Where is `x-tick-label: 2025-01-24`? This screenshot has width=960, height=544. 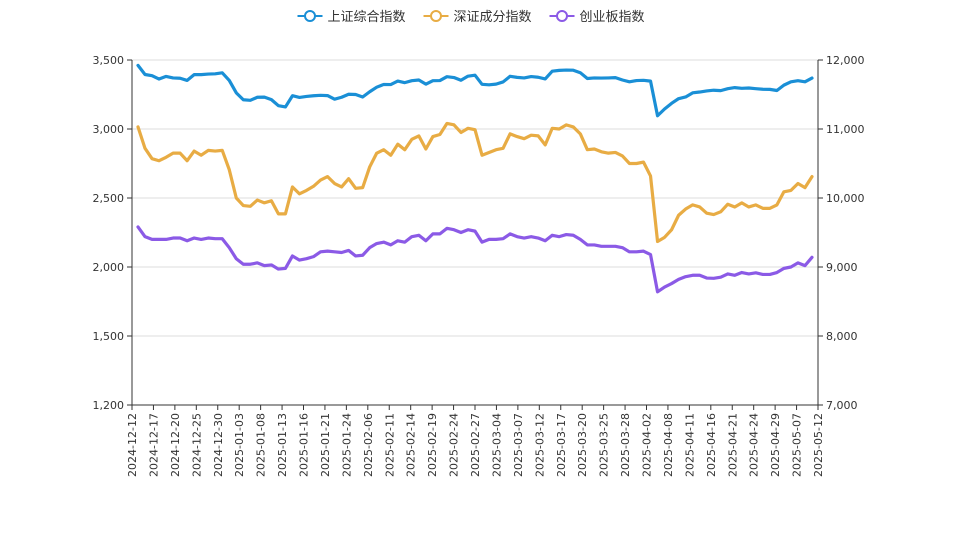 x-tick-label: 2025-01-24 is located at coordinates (346, 445).